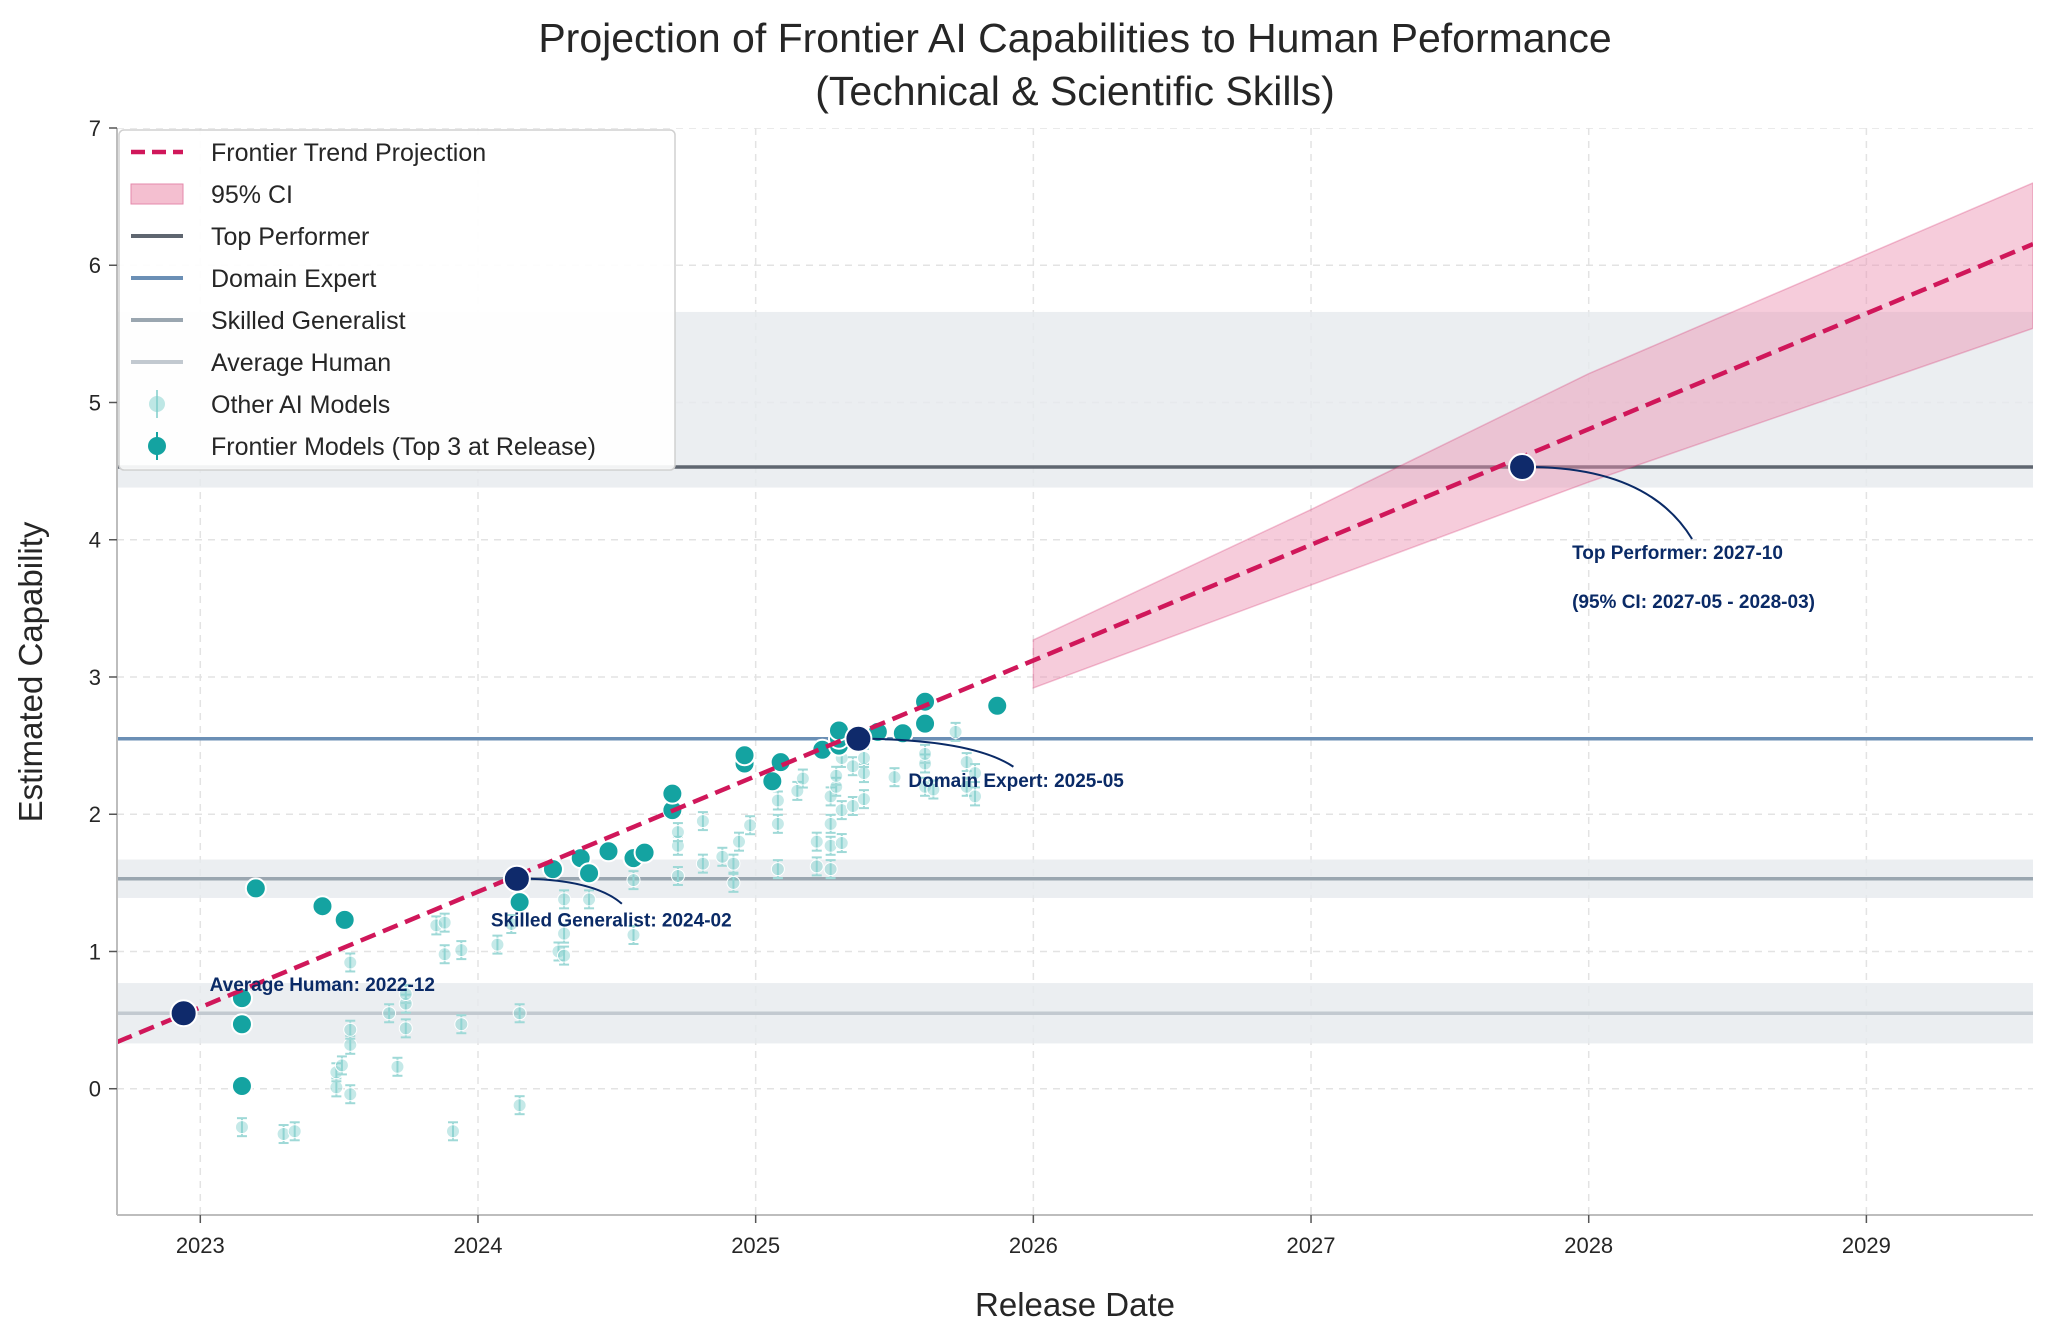 The width and height of the screenshot is (2048, 1342). Describe the element at coordinates (293, 279) in the screenshot. I see `legend-label-3: Domain Expert` at that location.